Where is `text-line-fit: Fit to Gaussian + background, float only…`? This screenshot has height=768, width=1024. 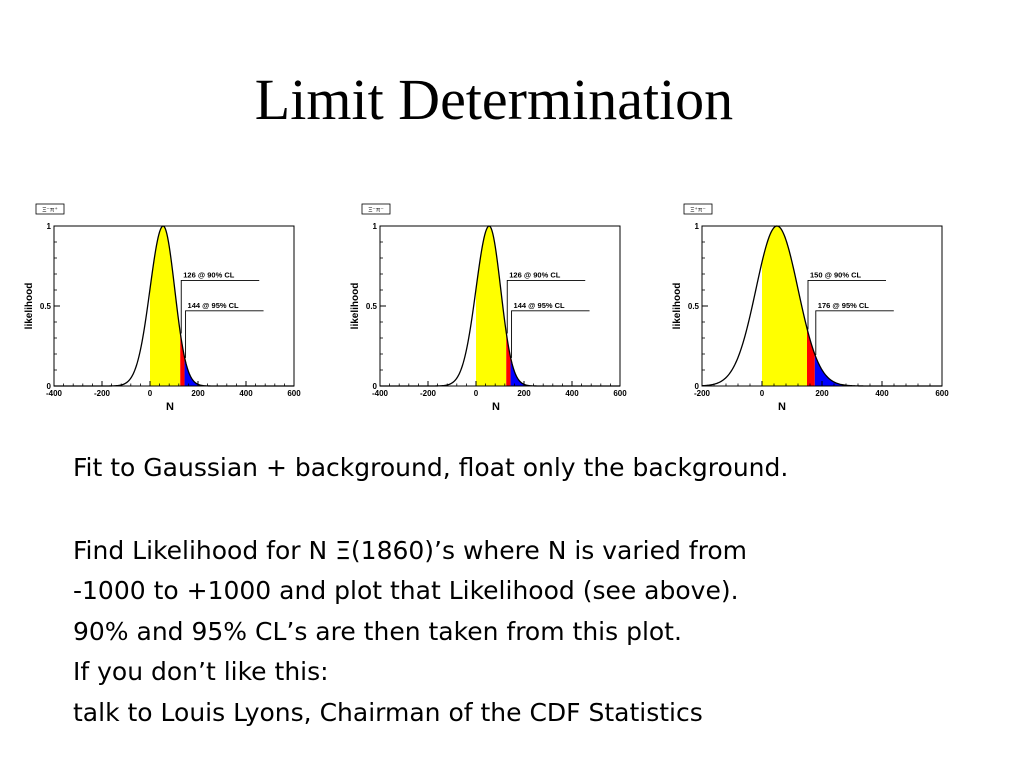
text-line-fit: Fit to Gaussian + background, float only… is located at coordinates (431, 467).